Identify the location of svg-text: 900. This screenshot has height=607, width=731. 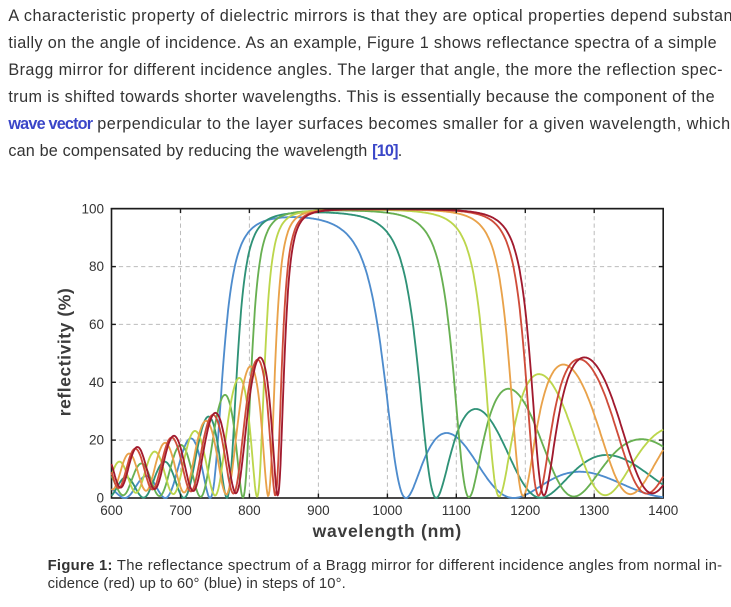
(318, 510).